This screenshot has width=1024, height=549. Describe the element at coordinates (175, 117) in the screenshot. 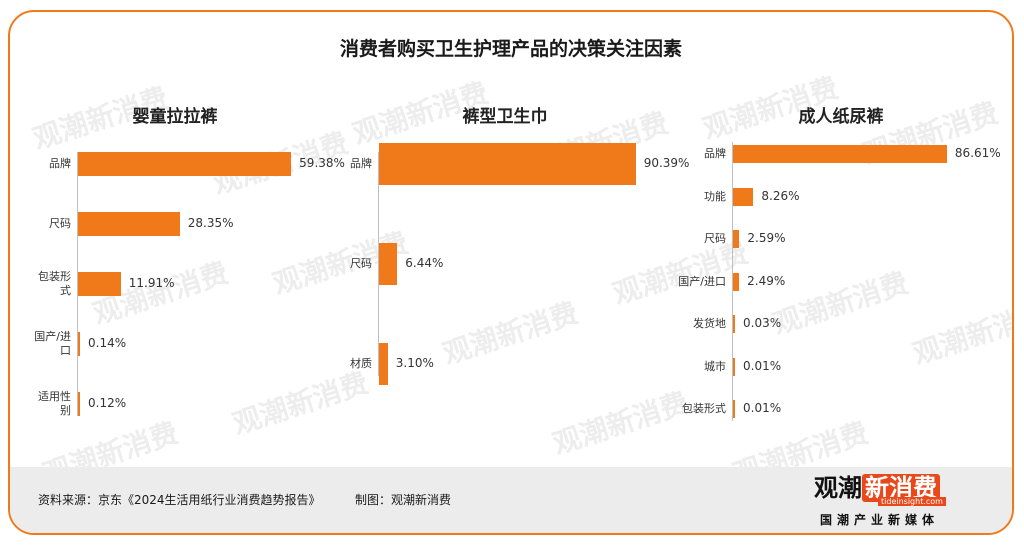

I see `panel-title: 婴童拉拉裤` at that location.